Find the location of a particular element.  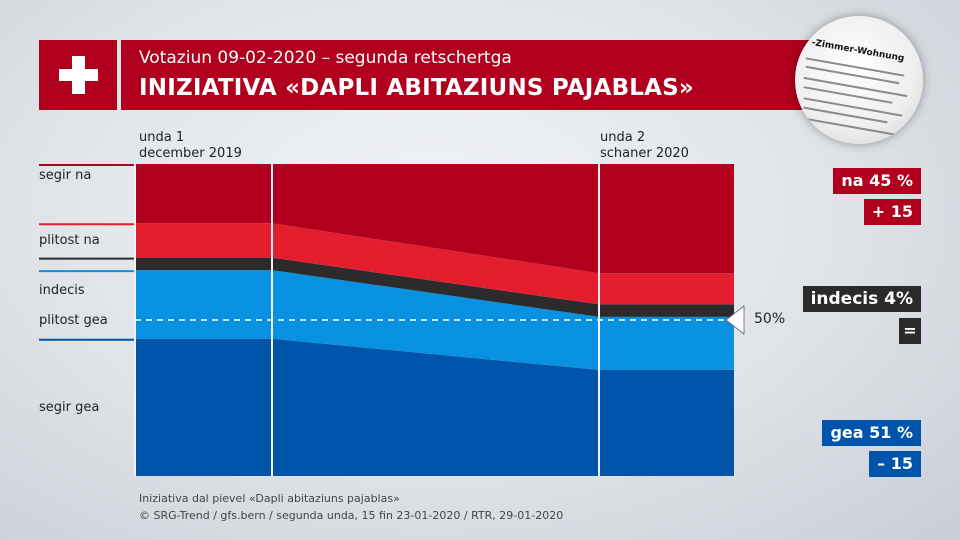

change-indecis-box: = is located at coordinates (910, 331).